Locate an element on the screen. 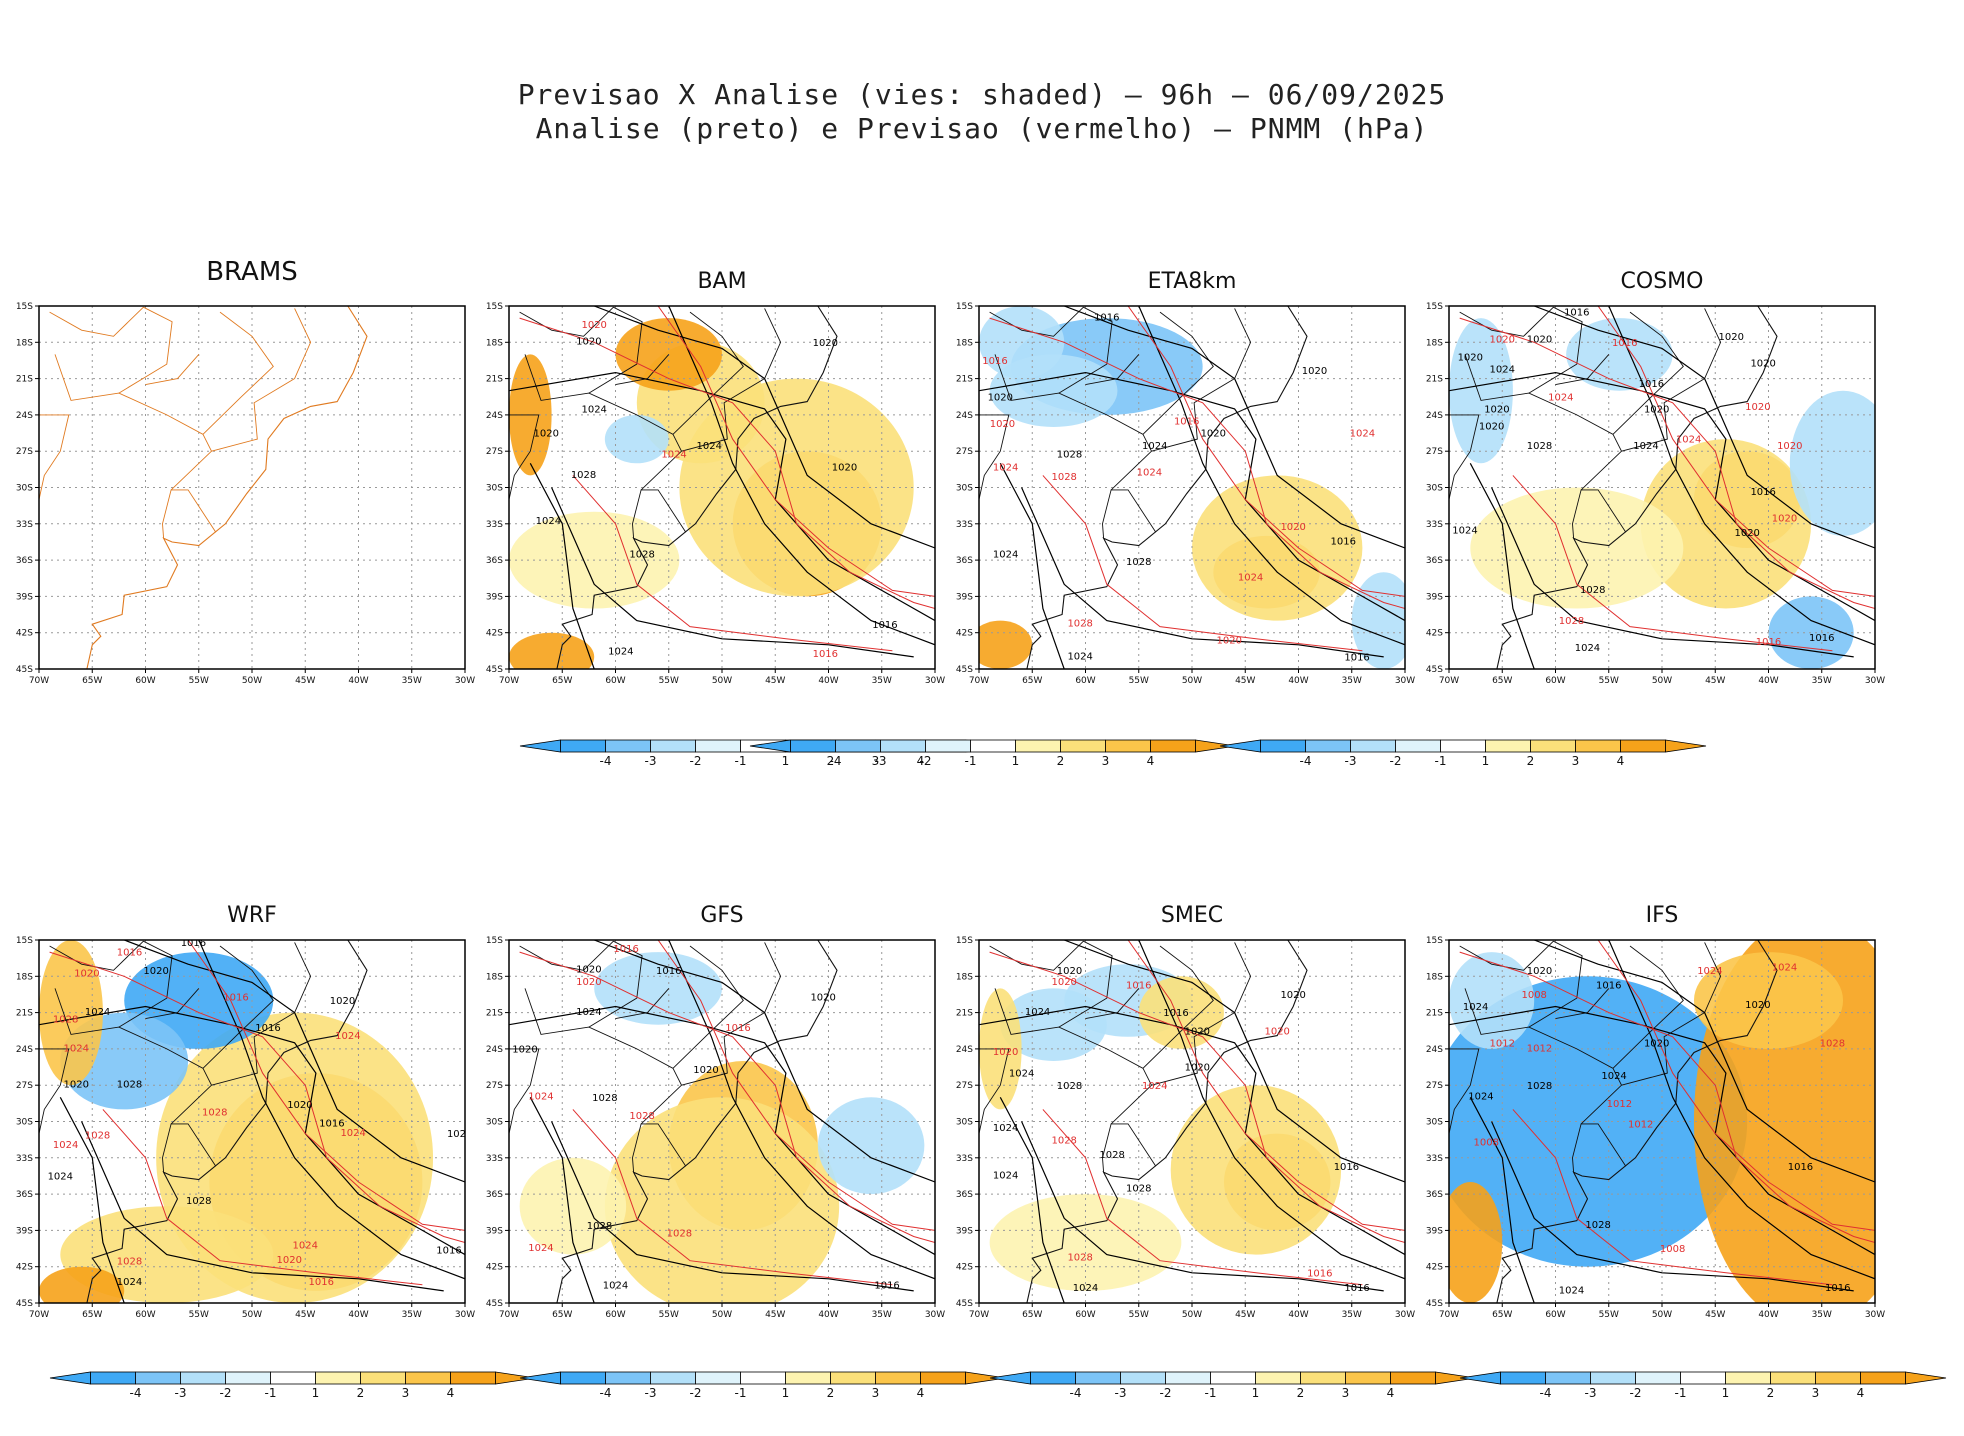 This screenshot has height=1436, width=1964. y-tick-label: 15S is located at coordinates (494, 941).